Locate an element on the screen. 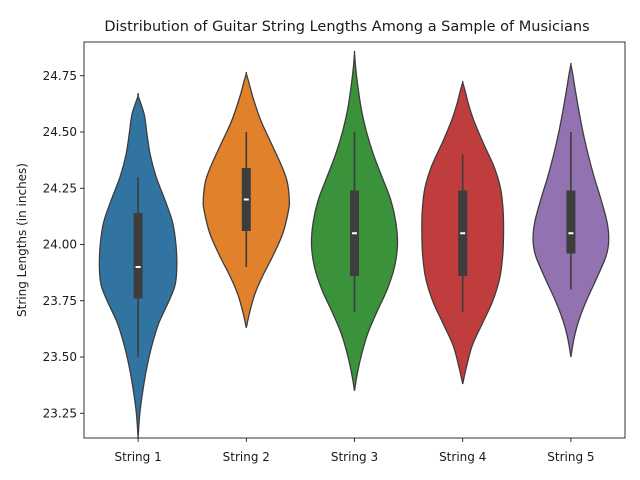 This screenshot has height=480, width=640. y-axis-label: String Lengths (in inches) is located at coordinates (22, 240).